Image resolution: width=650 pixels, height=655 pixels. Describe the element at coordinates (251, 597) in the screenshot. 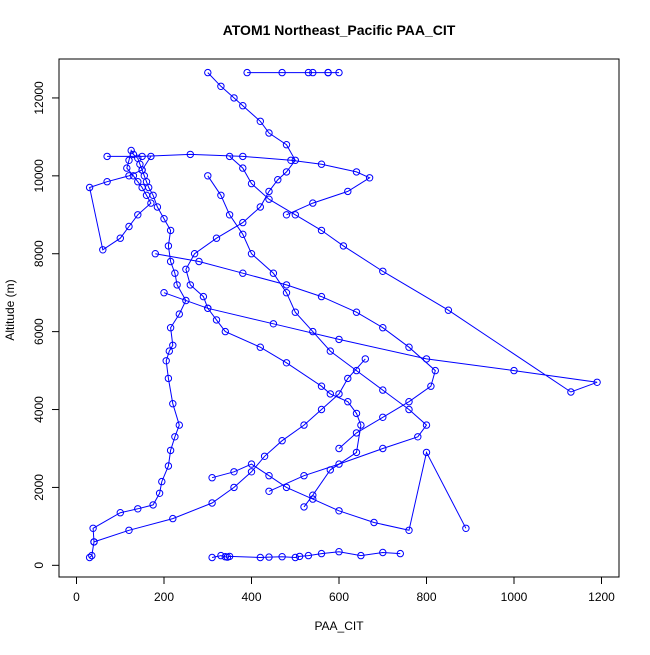

I see `x-tick-label: 400` at that location.